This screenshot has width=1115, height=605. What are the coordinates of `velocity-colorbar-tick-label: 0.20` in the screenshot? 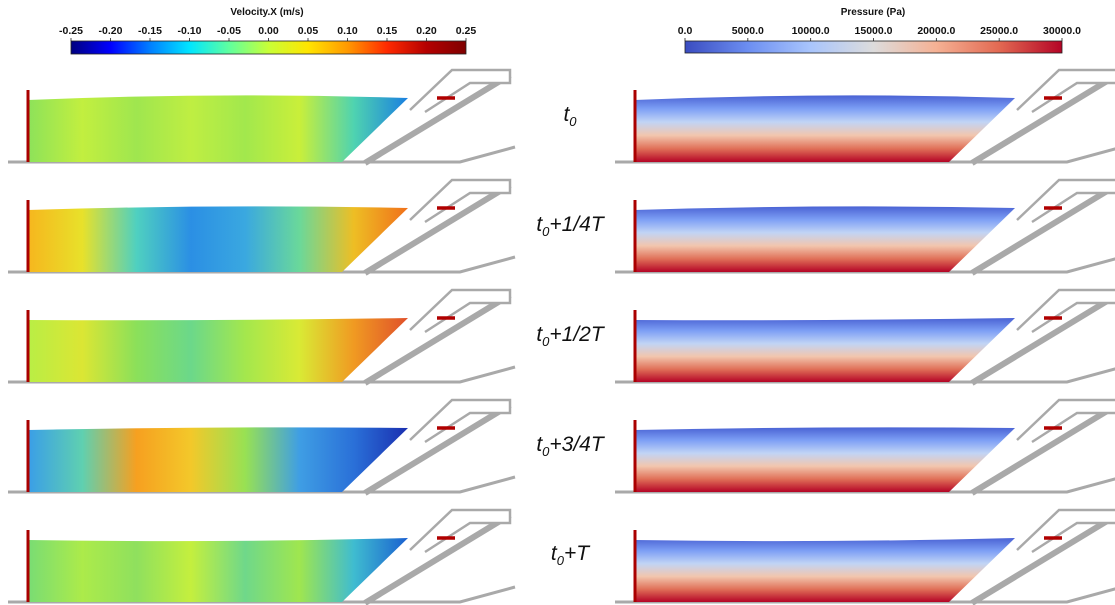 It's located at (426, 31).